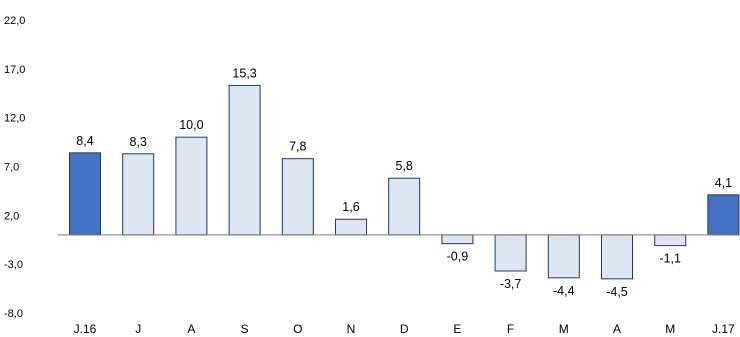 The width and height of the screenshot is (740, 337). Describe the element at coordinates (138, 329) in the screenshot. I see `x-category-label: J` at that location.